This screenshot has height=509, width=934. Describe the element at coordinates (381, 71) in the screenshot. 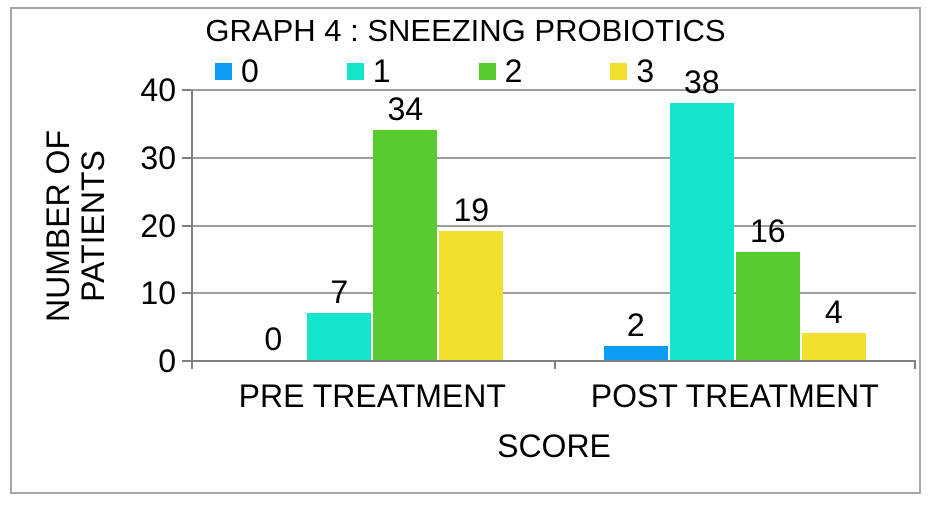

I see `legend-label: 1` at that location.